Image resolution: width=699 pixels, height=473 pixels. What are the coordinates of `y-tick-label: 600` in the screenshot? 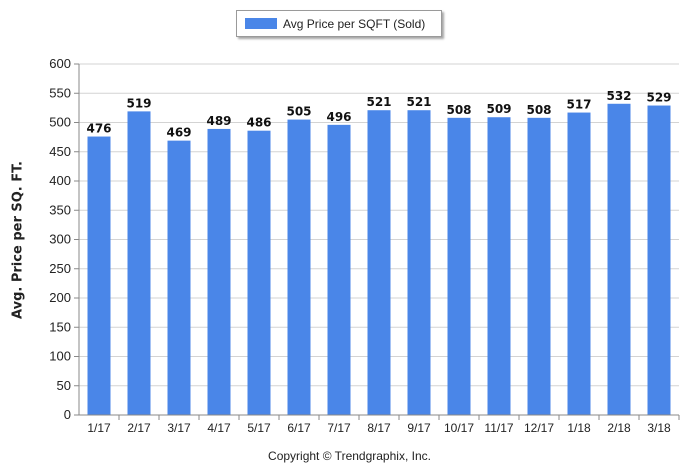 It's located at (60, 63).